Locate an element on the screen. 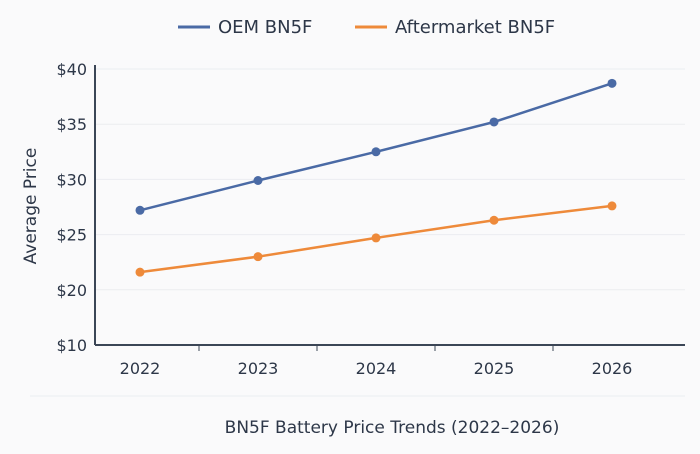  chart-title: BN5F Battery Price Trends (2022–2026) is located at coordinates (392, 428).